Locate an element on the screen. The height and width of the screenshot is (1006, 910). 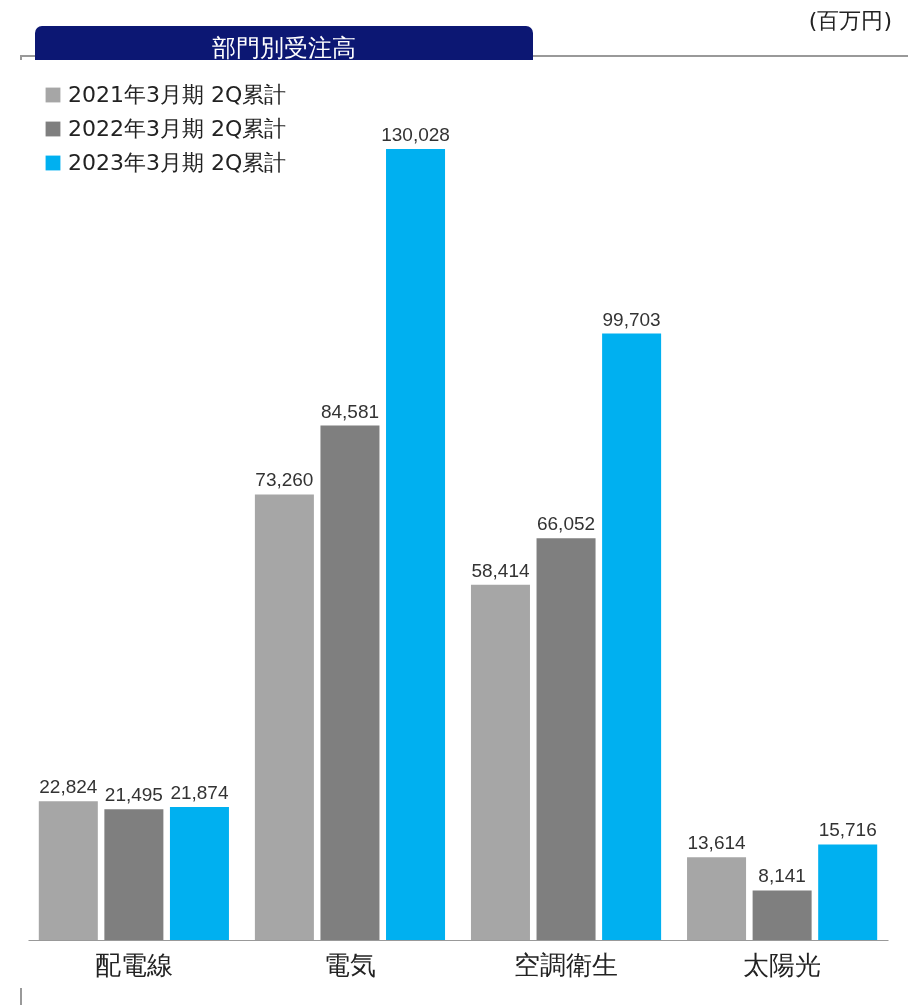
data-label: 13,614 is located at coordinates (717, 843).